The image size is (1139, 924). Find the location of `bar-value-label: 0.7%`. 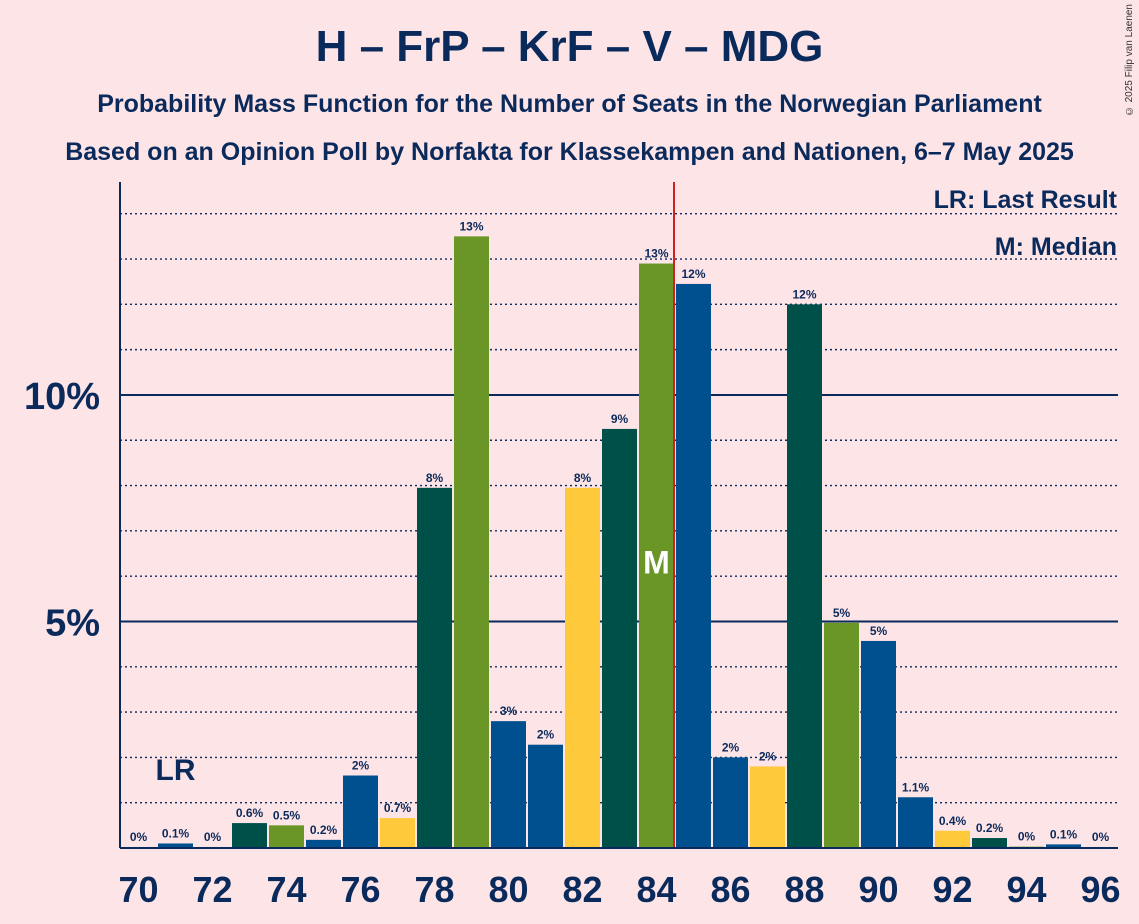

bar-value-label: 0.7% is located at coordinates (398, 808).